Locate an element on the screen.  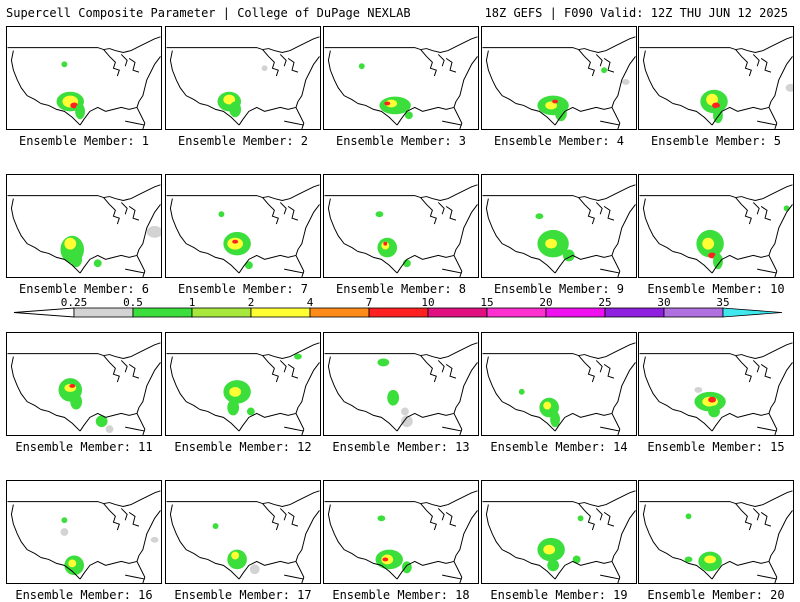
colorbar-tick-label: 15 is located at coordinates (486, 302).